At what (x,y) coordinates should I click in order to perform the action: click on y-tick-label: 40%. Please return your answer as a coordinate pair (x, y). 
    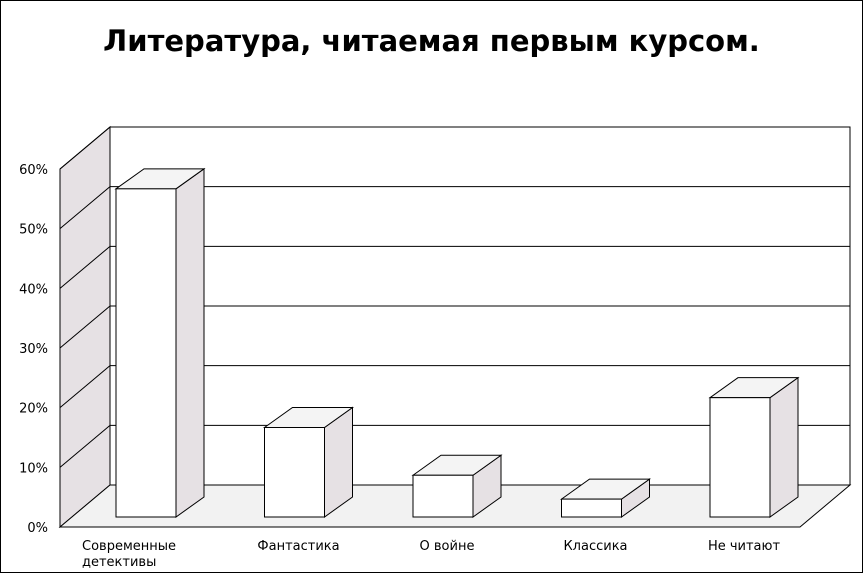
    Looking at the image, I should click on (33, 289).